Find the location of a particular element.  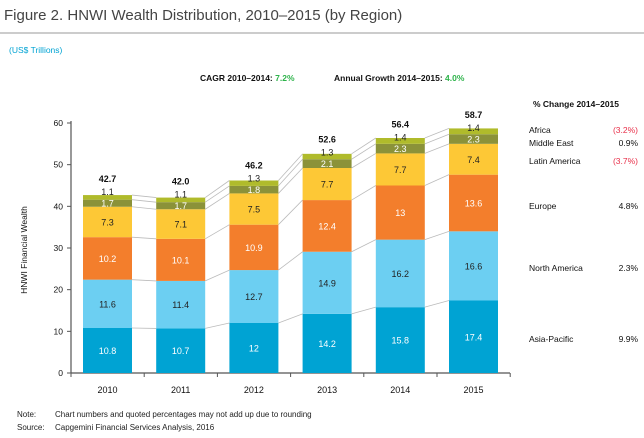

bar-value-label: 11.4 is located at coordinates (180, 305).